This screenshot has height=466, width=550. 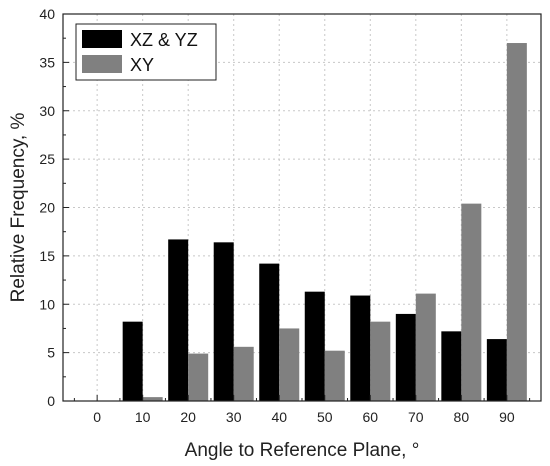 I want to click on x-tick-label: 30, so click(x=234, y=417).